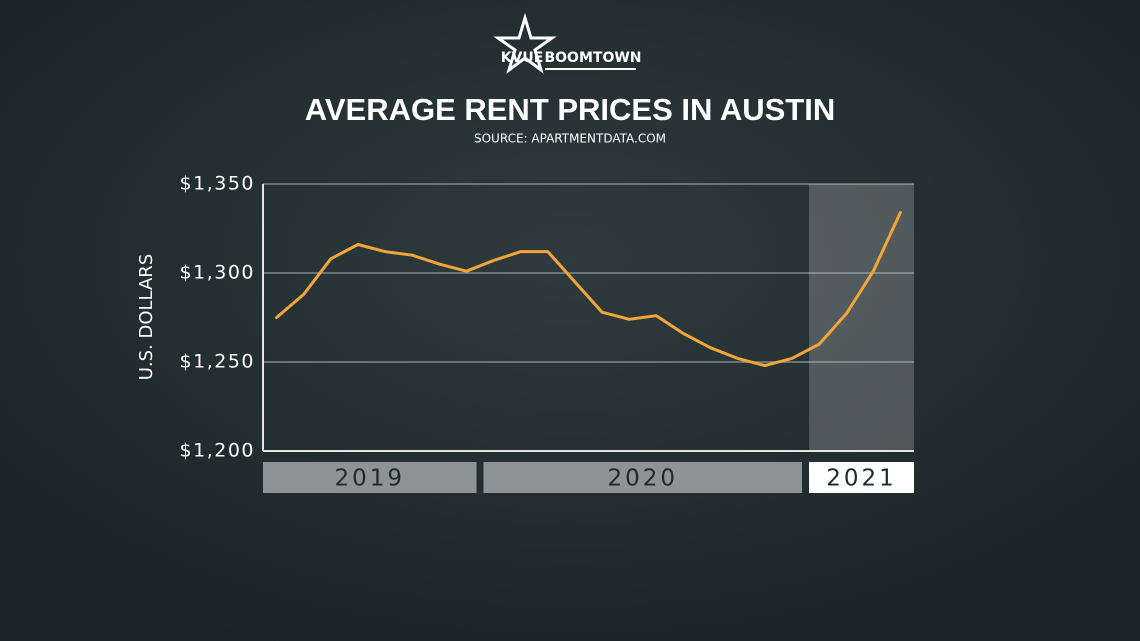 This screenshot has width=1140, height=641. What do you see at coordinates (217, 362) in the screenshot?
I see `y-tick-label: $1,250` at bounding box center [217, 362].